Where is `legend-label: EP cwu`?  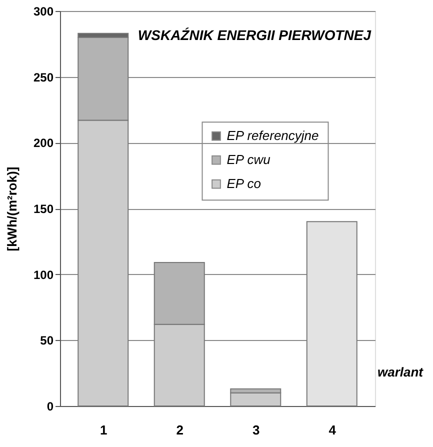
legend-label: EP cwu is located at coordinates (248, 160).